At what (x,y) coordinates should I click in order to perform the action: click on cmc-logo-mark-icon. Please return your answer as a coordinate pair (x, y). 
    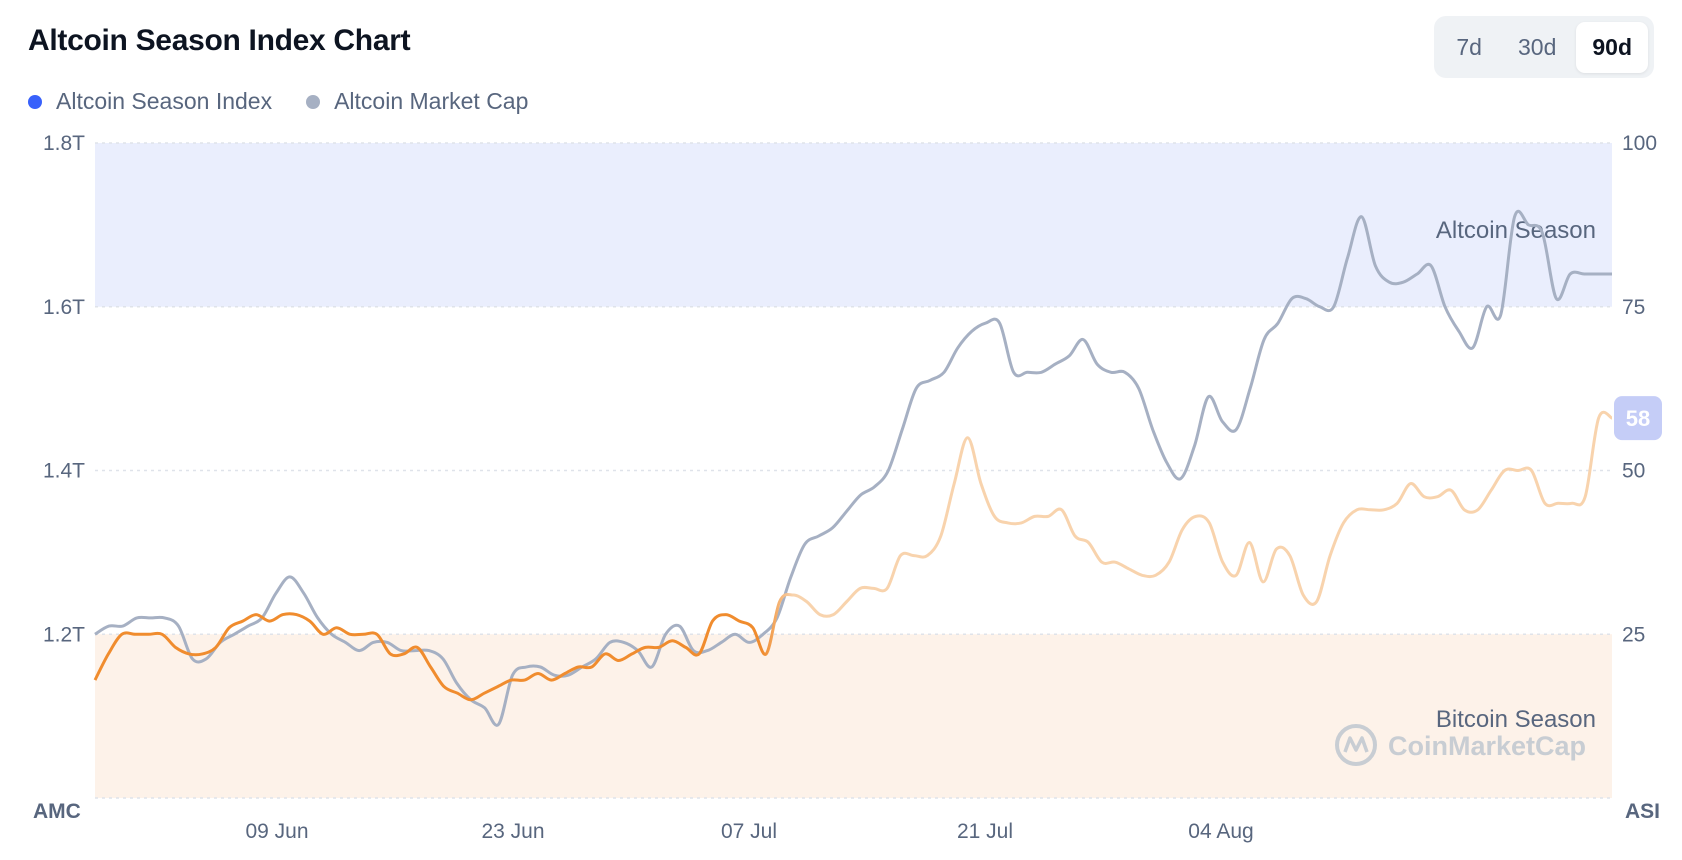
    Looking at the image, I should click on (1356, 744).